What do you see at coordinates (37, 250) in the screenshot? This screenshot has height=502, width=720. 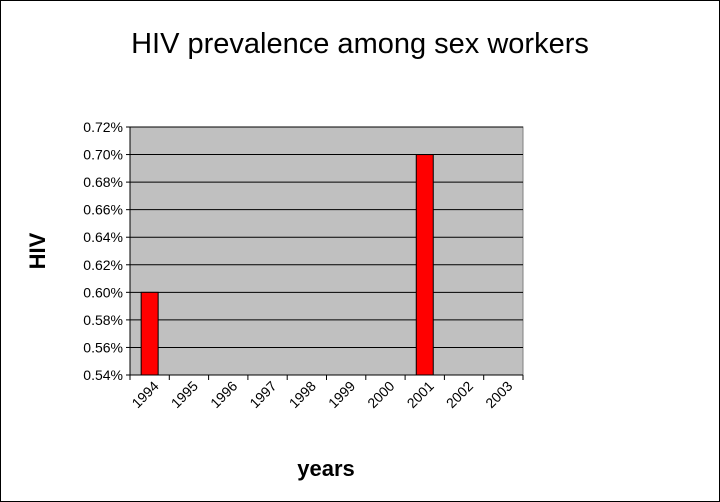 I see `y-axis-title: HIV` at bounding box center [37, 250].